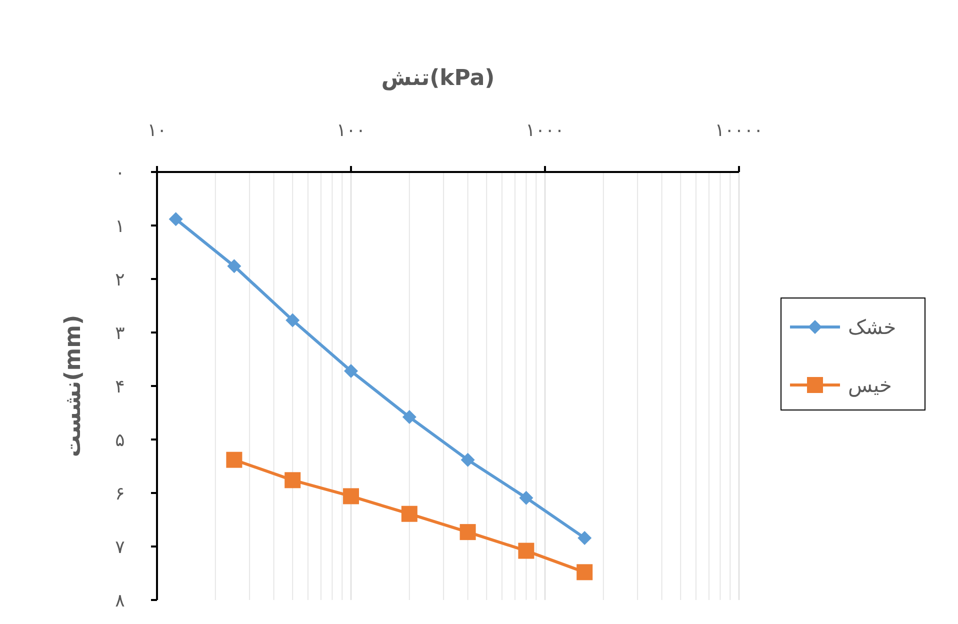  Describe the element at coordinates (120, 279) in the screenshot. I see `y-tick-label: ۲` at that location.